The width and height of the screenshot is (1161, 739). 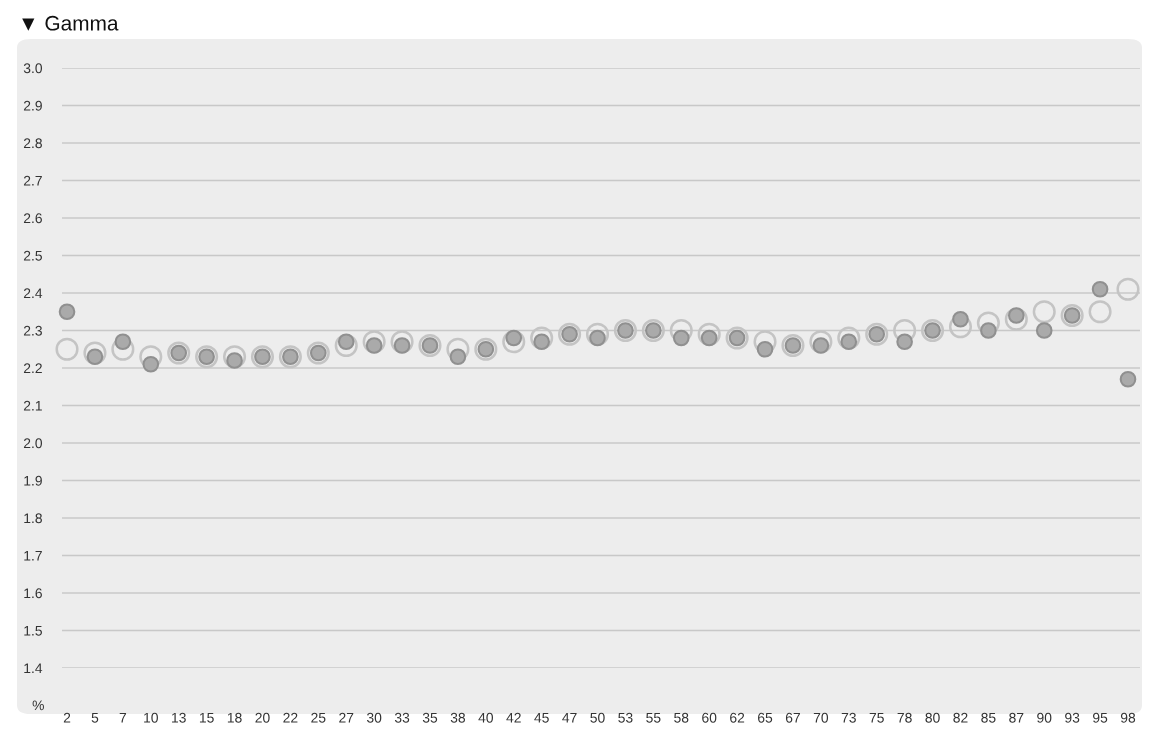 What do you see at coordinates (486, 717) in the screenshot?
I see `x-tick-label: 40` at bounding box center [486, 717].